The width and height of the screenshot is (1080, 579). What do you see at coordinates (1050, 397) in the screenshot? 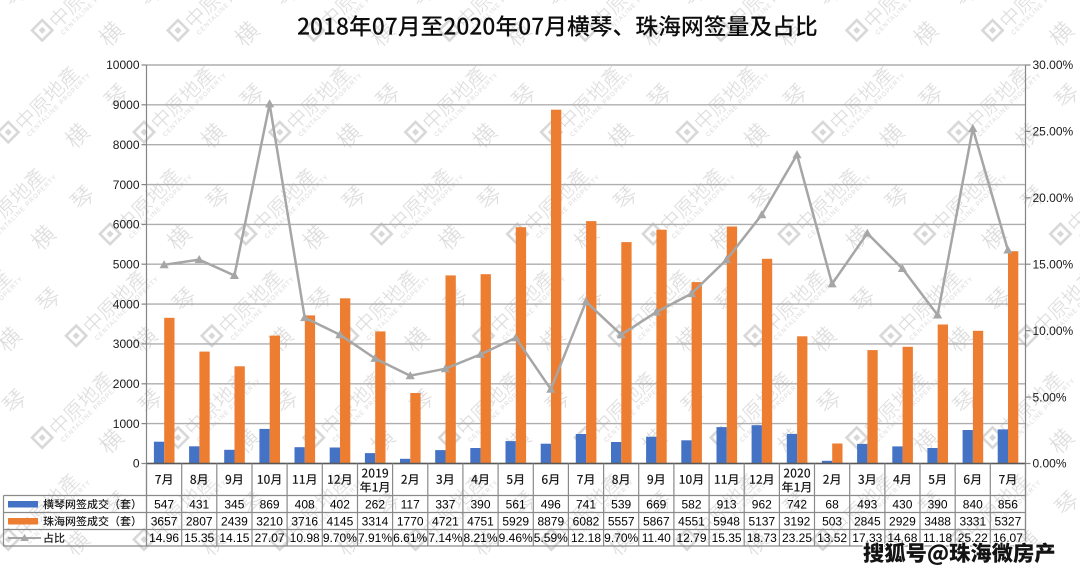
I see `svg-text: 5.00%` at bounding box center [1050, 397].